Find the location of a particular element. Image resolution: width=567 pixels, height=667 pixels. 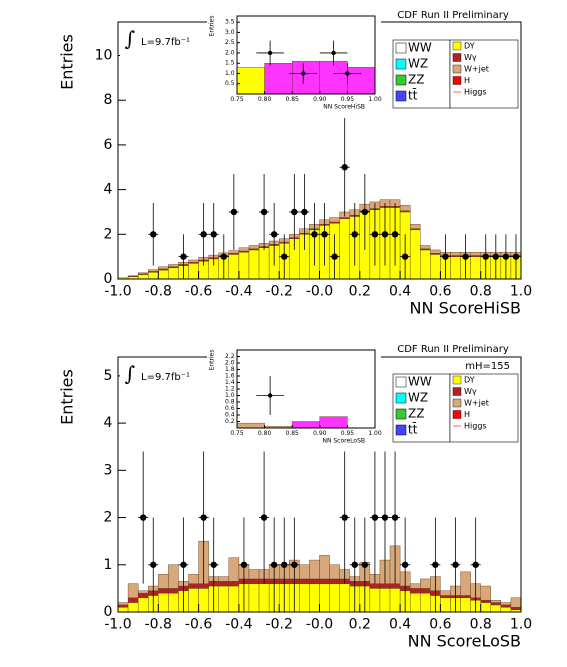

y-tick-label: 6 is located at coordinates (107, 145).